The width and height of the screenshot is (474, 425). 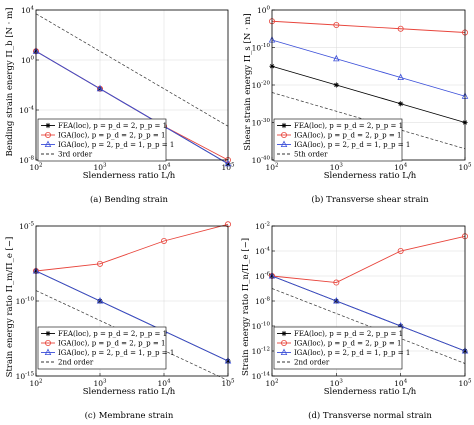 I want to click on legend-entry: 3rd order, so click(x=75, y=155).